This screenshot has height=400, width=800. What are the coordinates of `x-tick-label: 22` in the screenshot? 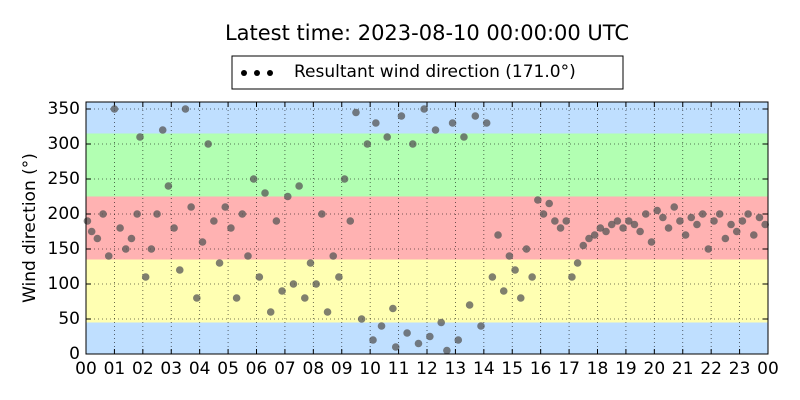 It's located at (711, 369).